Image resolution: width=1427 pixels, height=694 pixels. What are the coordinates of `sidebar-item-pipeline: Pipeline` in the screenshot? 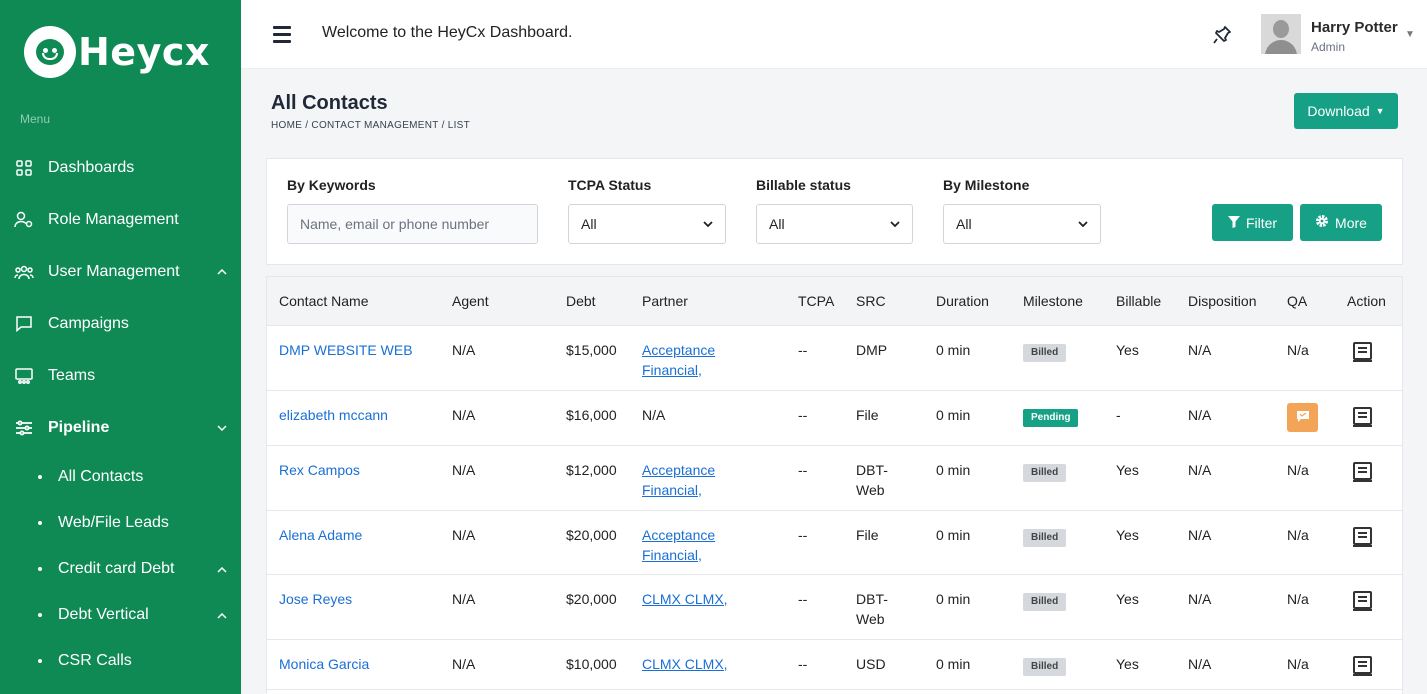 It's located at (120, 428).